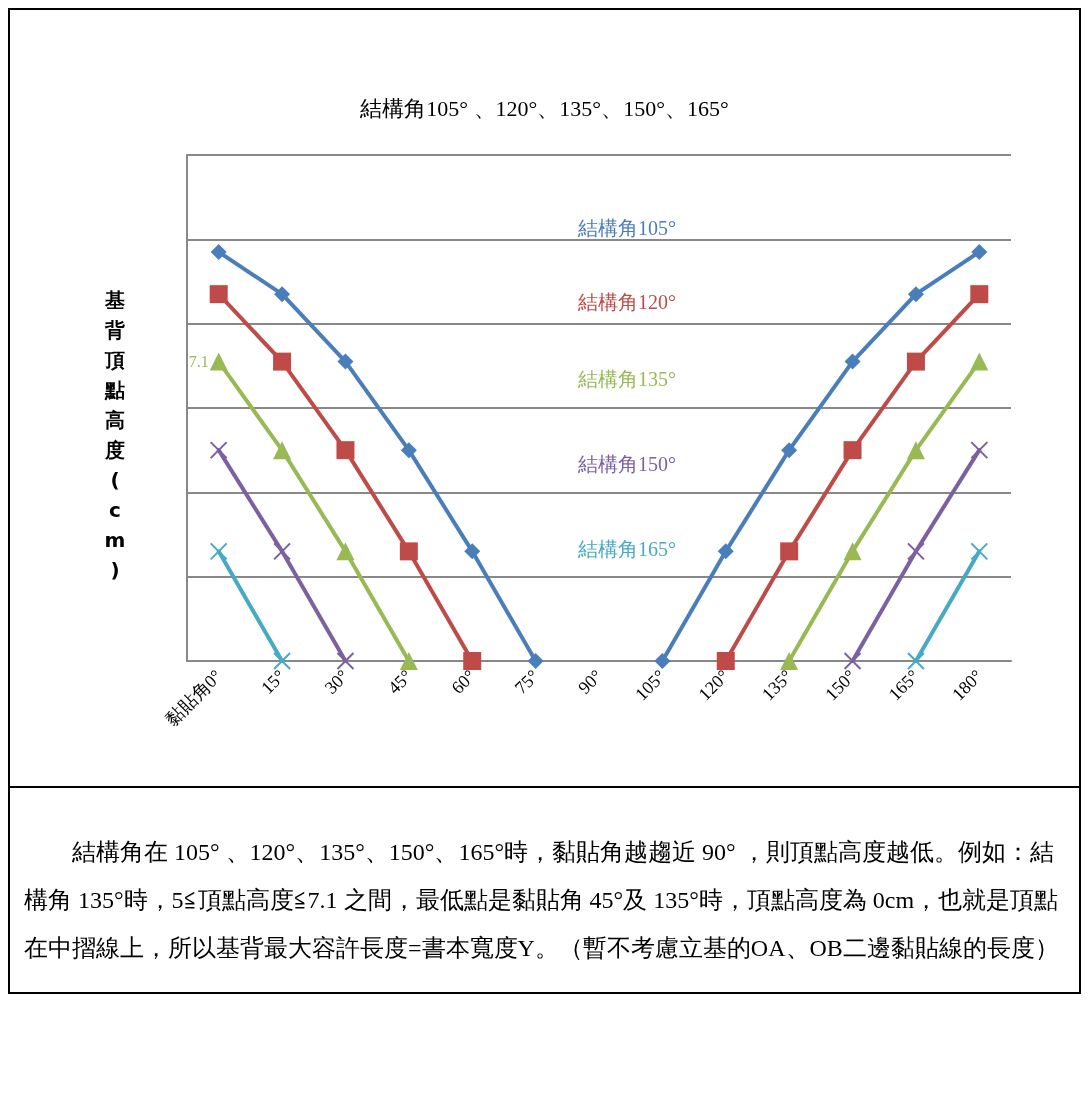 Image resolution: width=1089 pixels, height=1093 pixels. I want to click on text: 結構角105°, so click(626, 228).